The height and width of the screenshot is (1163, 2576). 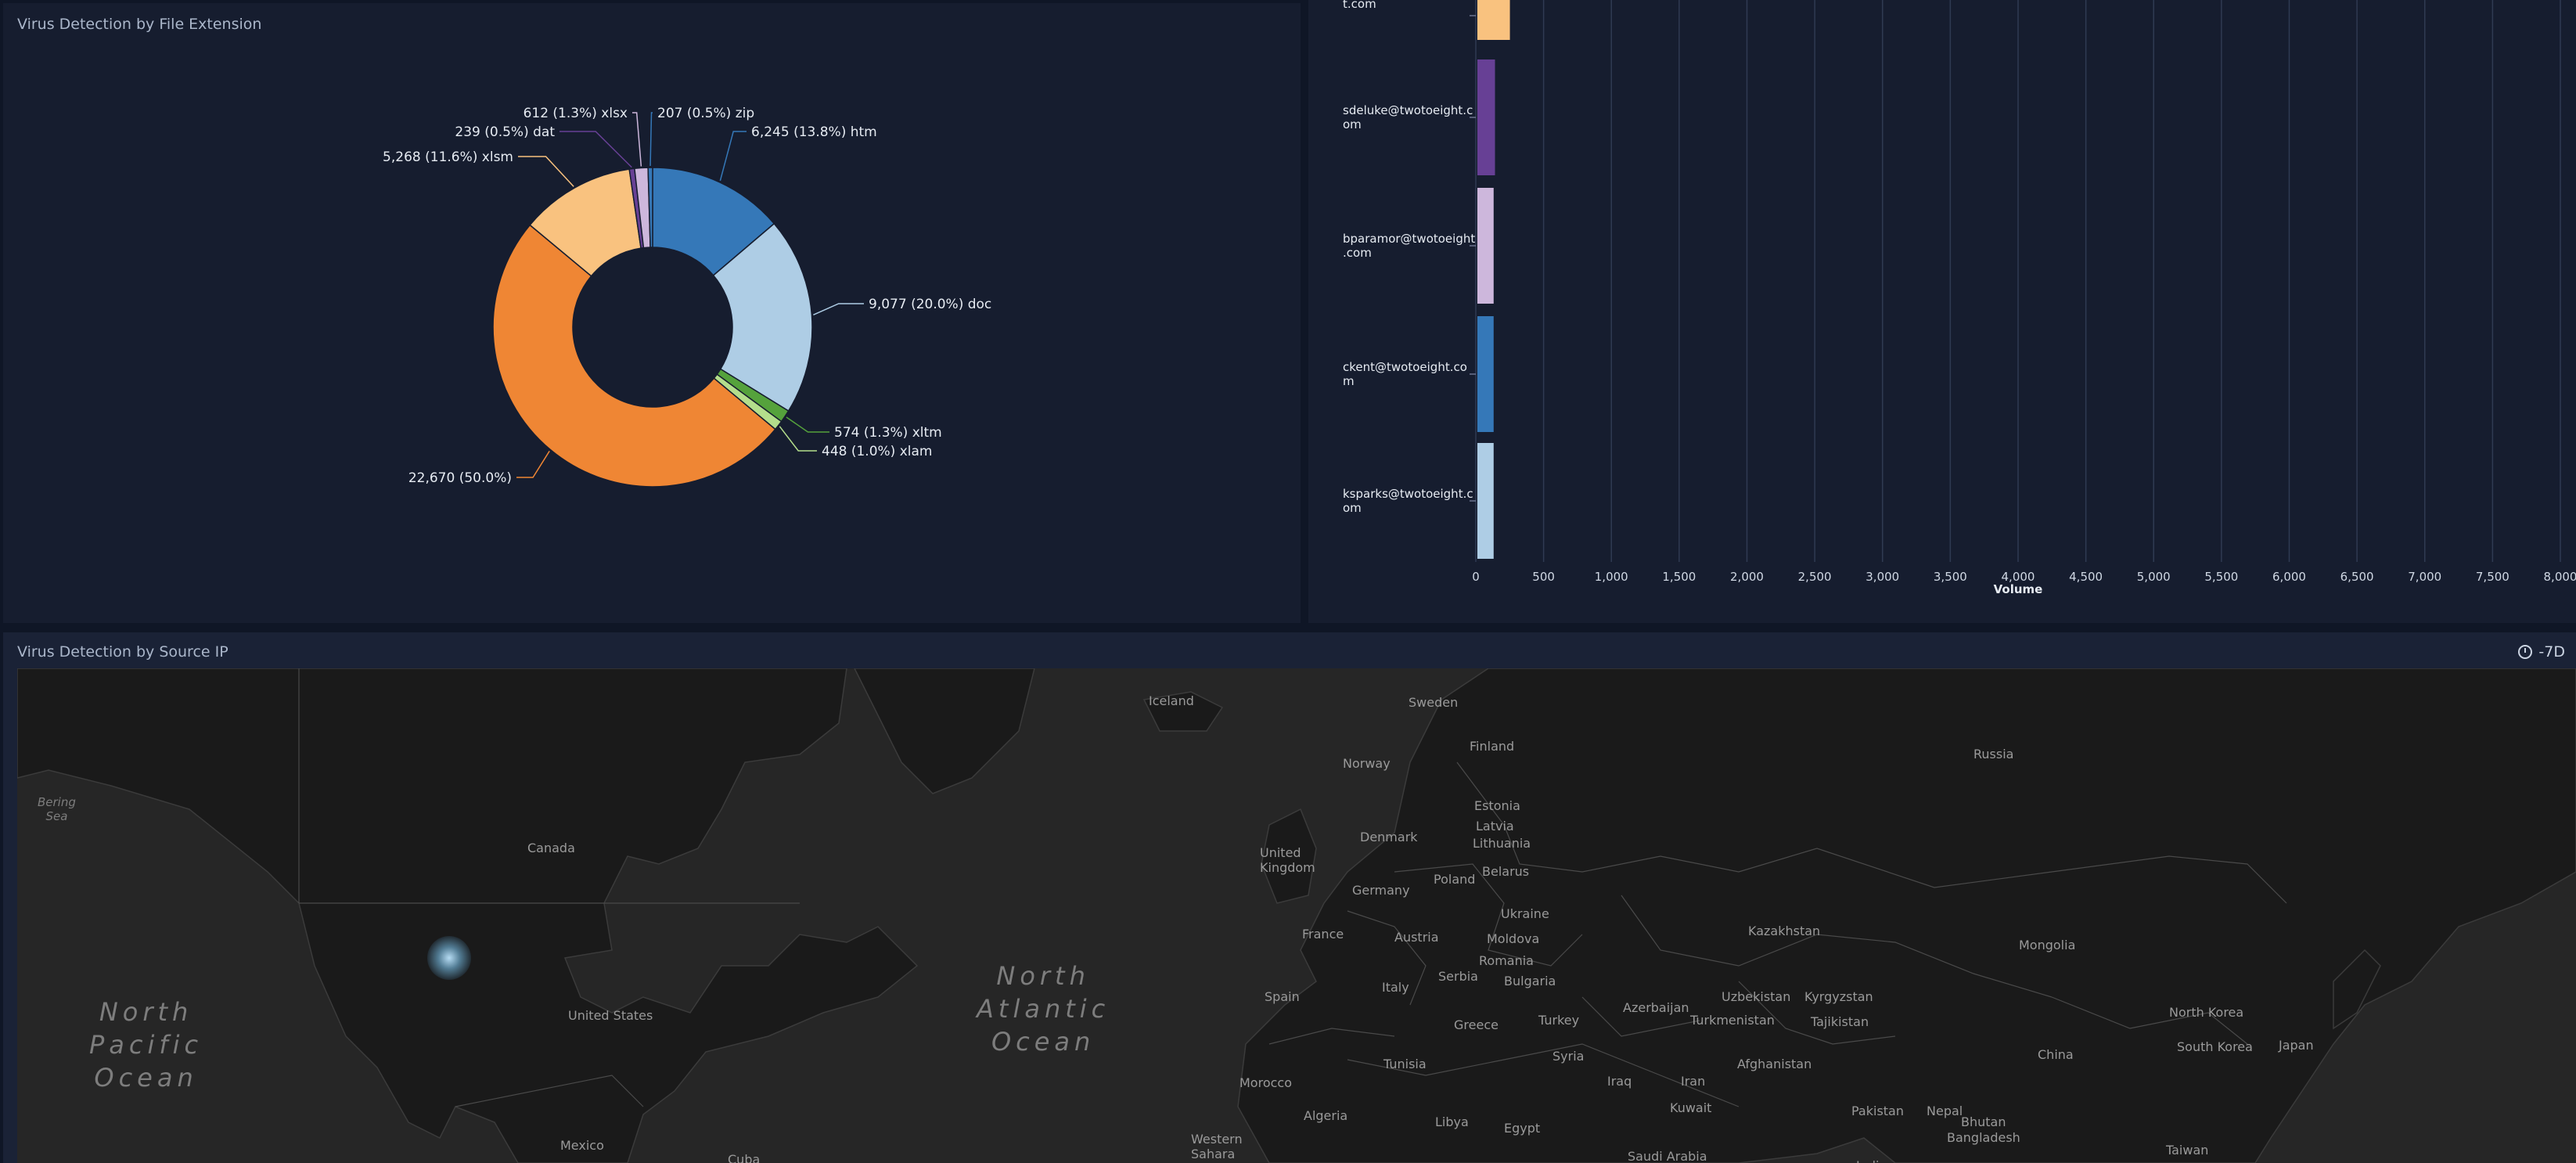 What do you see at coordinates (122, 652) in the screenshot?
I see `panel-title: Virus Detection by Source IP` at bounding box center [122, 652].